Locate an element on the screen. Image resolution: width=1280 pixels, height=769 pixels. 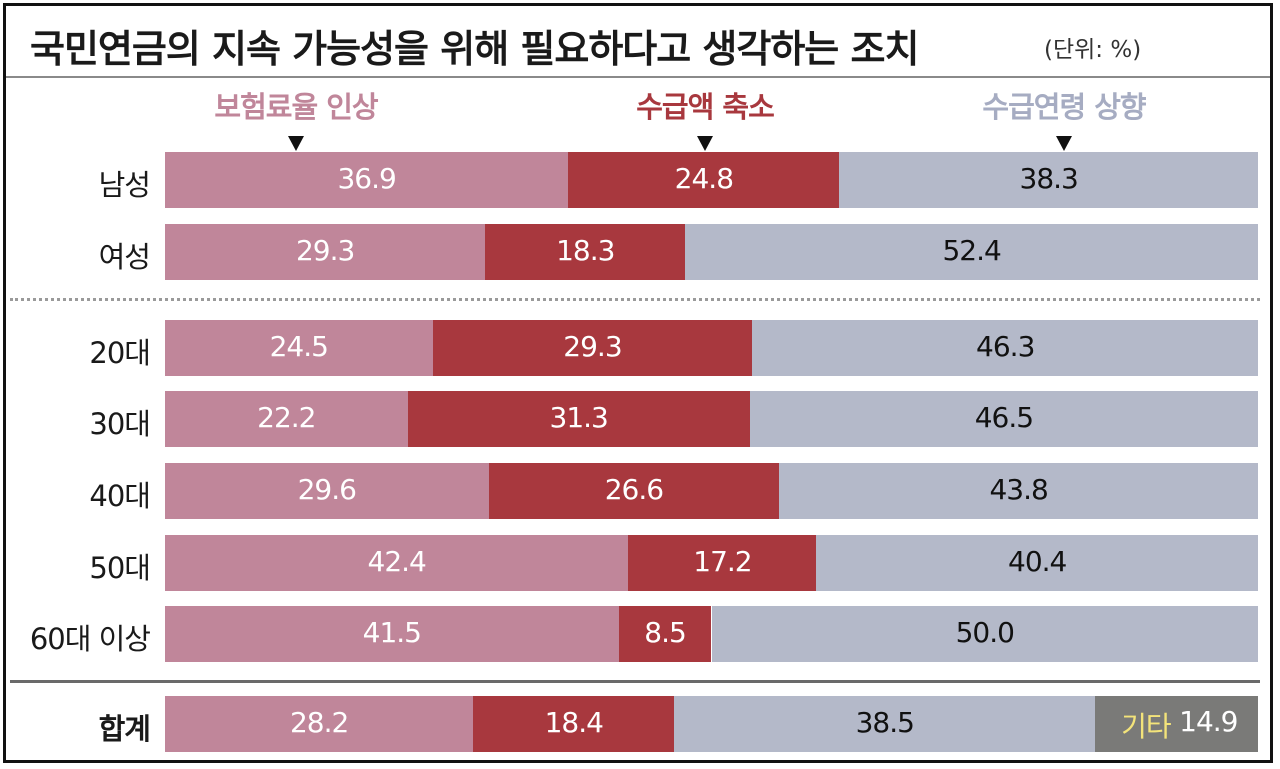
data-label: 28.2 is located at coordinates (319, 722).